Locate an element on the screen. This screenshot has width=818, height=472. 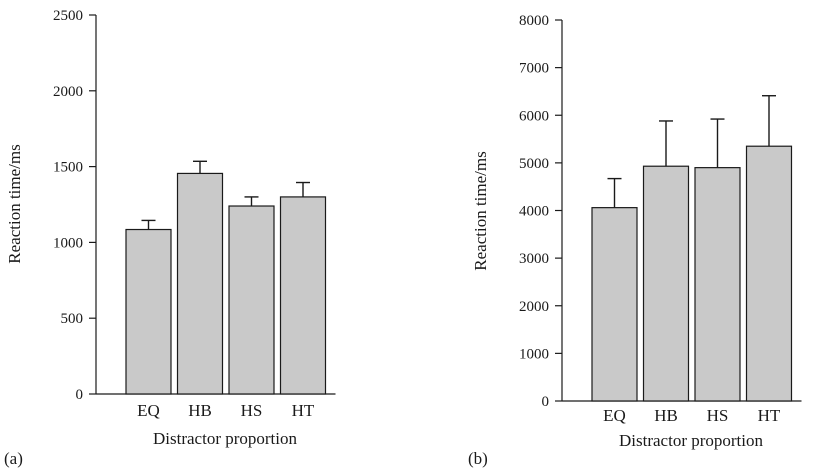
y-tick-label-a: 0 is located at coordinates (80, 395).